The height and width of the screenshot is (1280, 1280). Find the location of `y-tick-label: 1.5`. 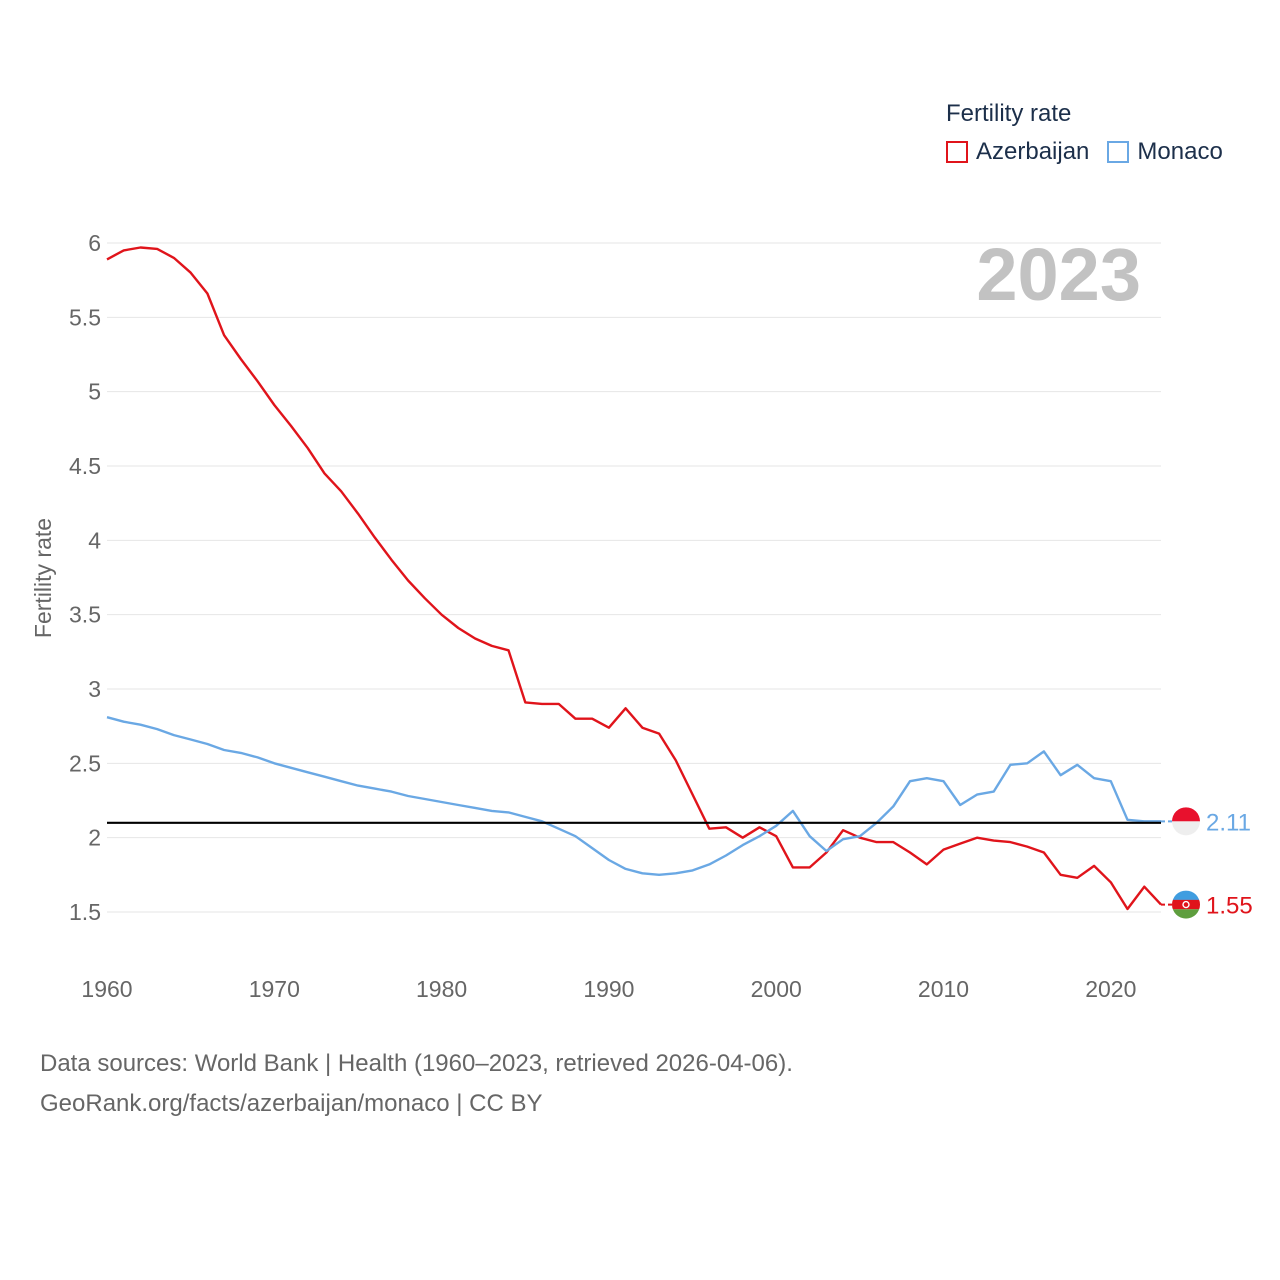

y-tick-label: 1.5 is located at coordinates (85, 912).